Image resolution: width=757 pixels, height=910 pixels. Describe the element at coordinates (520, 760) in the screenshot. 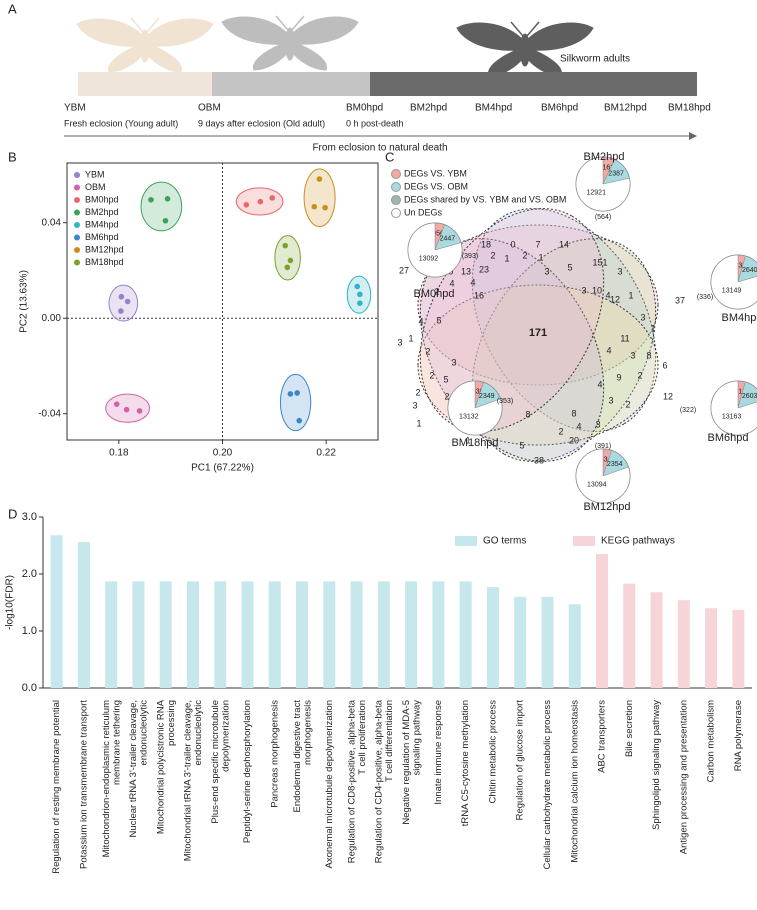

I see `x-tick-label: Regulation of glucose import` at that location.